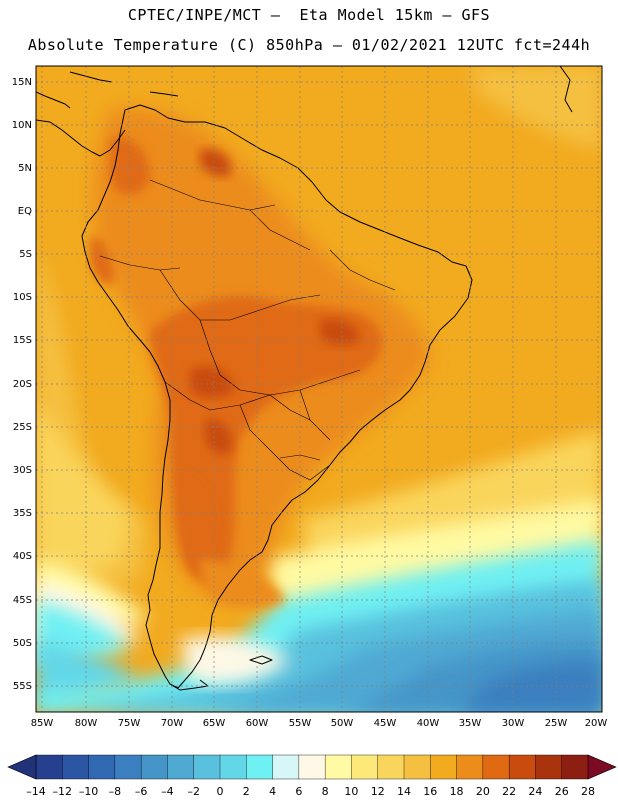  What do you see at coordinates (22, 125) in the screenshot?
I see `lat-label: 10N` at bounding box center [22, 125].